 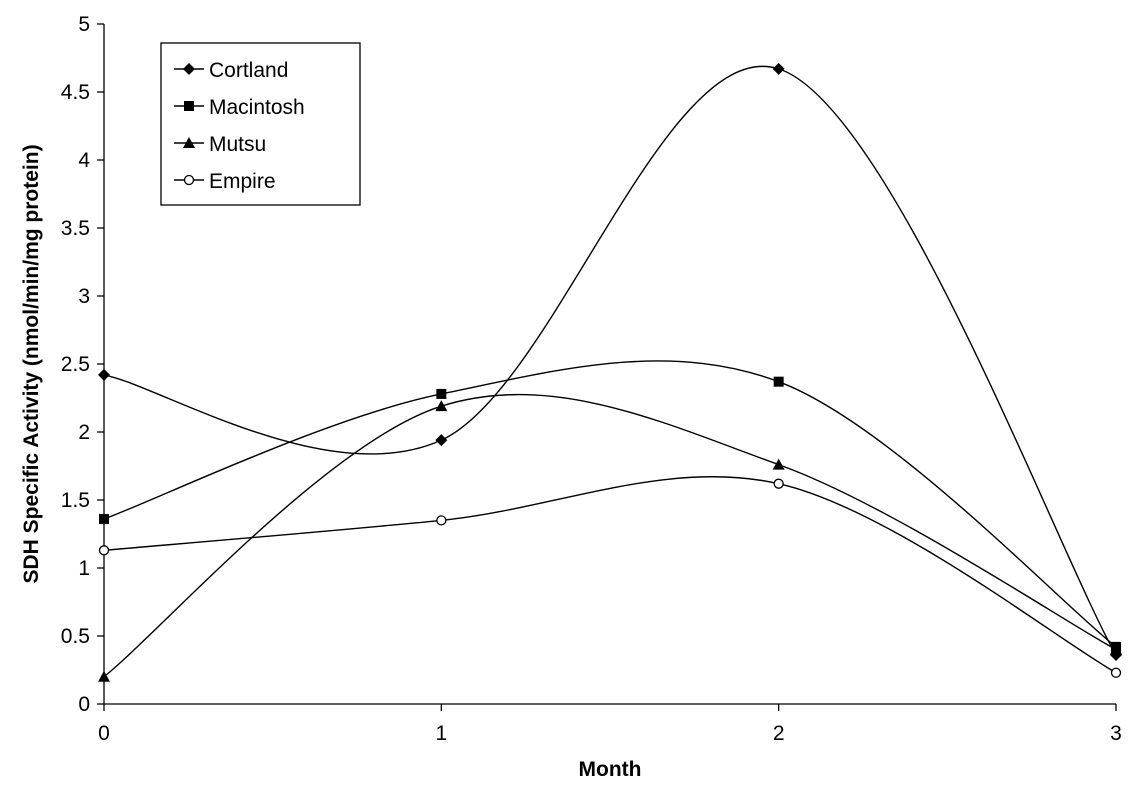 I want to click on y-axis-ticks: 0 0.5 1 1.5 2 2.5 3 3.5 4 4.5 5, so click(x=82, y=364).